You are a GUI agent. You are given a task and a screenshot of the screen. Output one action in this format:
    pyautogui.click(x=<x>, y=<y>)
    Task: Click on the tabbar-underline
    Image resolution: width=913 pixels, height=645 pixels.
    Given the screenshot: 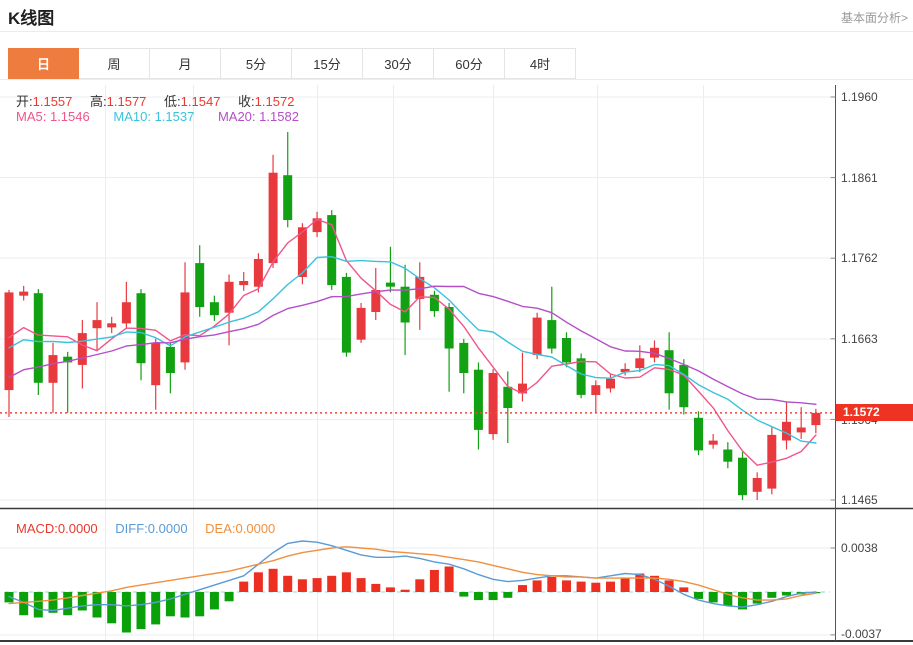 What is the action you would take?
    pyautogui.click(x=456, y=79)
    